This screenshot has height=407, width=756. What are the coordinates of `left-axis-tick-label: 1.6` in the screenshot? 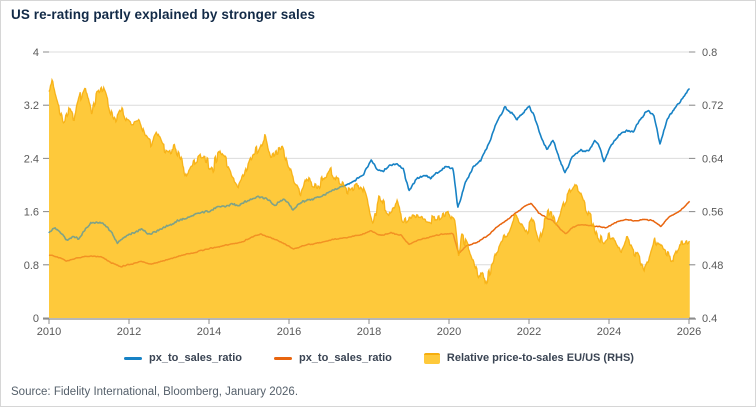 It's located at (31, 213).